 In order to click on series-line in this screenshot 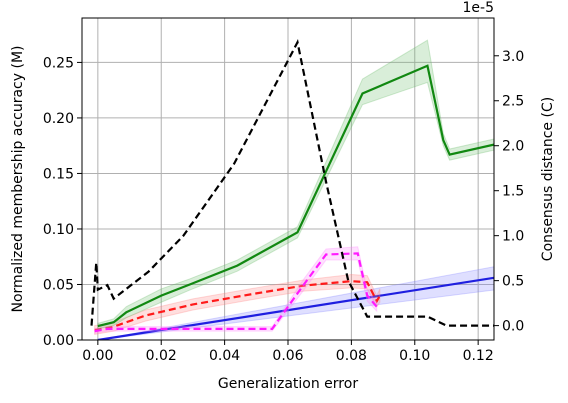, I will do `click(237, 306)`.